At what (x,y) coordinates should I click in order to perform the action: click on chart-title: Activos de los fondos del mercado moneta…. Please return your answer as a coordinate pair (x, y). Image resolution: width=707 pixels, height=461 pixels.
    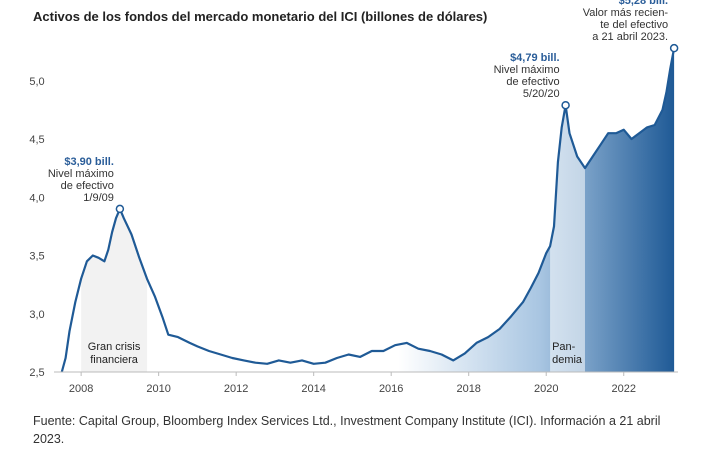
    Looking at the image, I should click on (260, 16).